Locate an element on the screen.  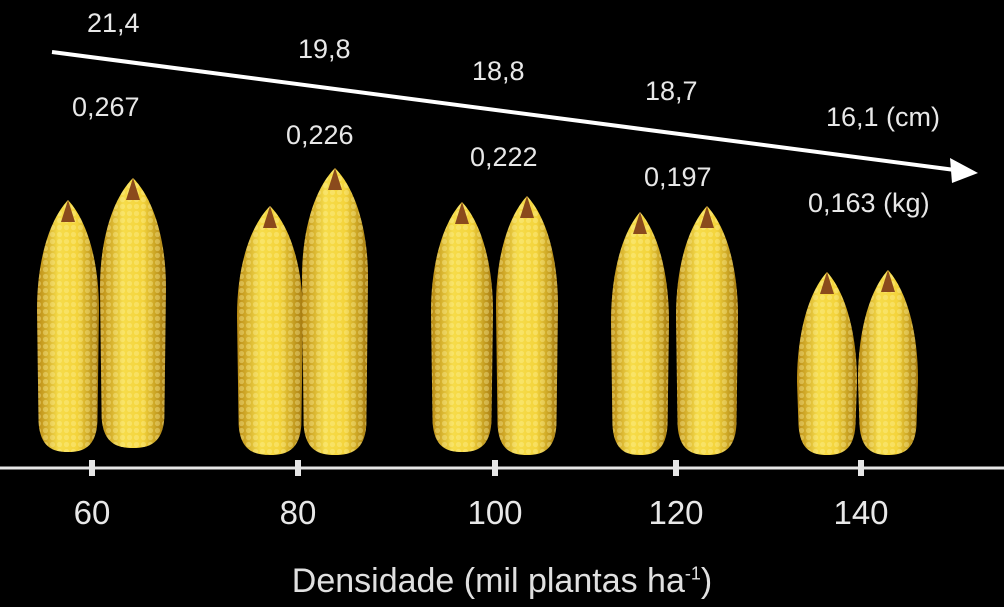
mass-label-80: 0,226 is located at coordinates (320, 135).